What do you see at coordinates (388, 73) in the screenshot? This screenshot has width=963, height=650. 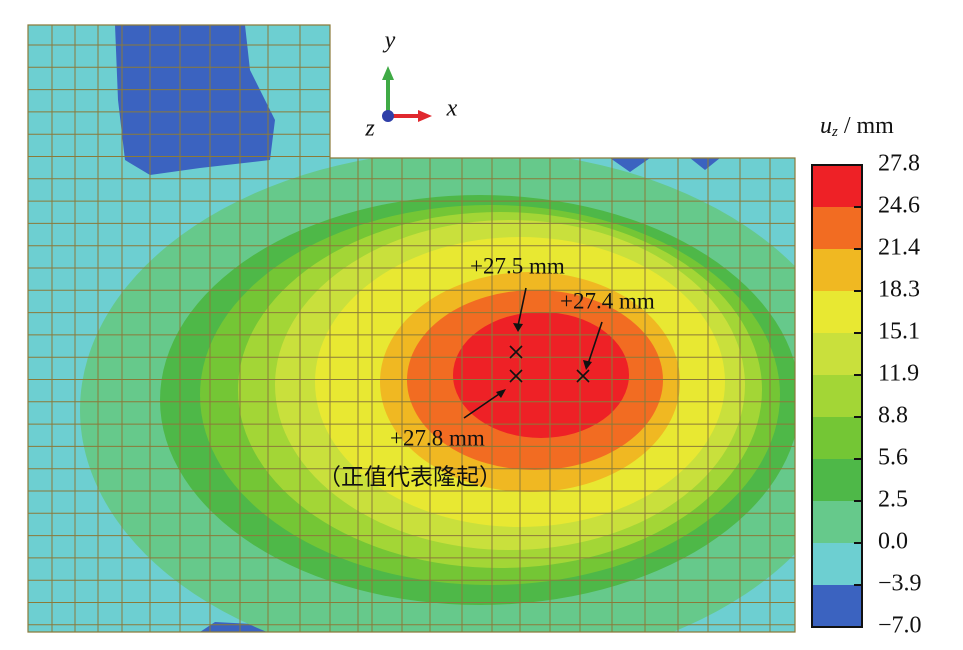 I see `y-arrow-head` at bounding box center [388, 73].